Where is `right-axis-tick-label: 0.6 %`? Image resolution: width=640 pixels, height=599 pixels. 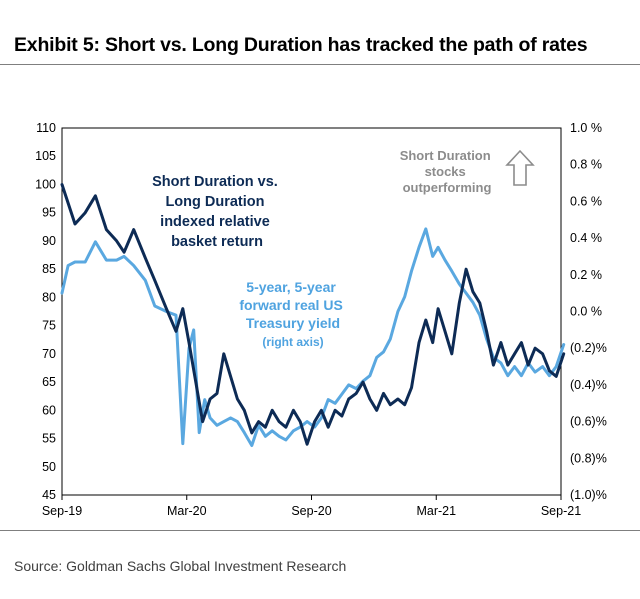
right-axis-tick-label: 0.6 % is located at coordinates (586, 201).